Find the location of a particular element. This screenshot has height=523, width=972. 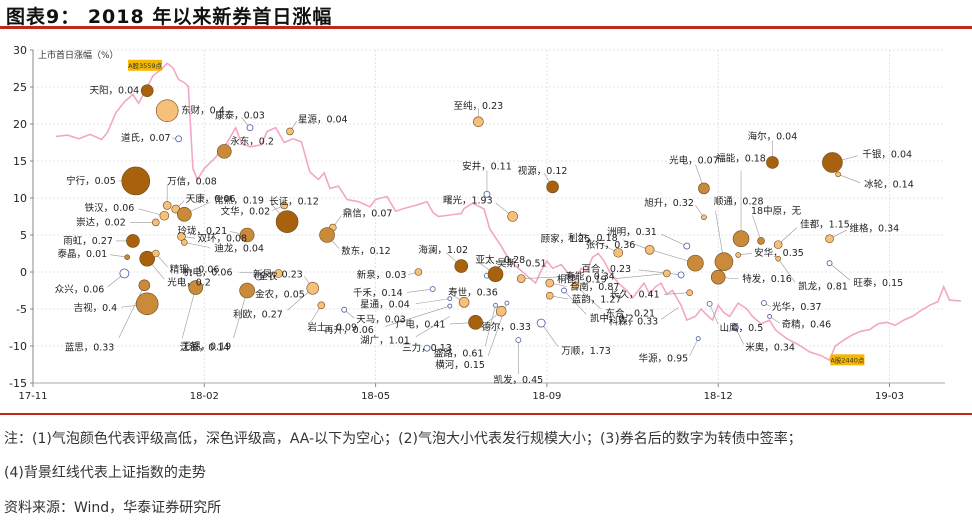

y-tick-label: 10 is located at coordinates (20, 198).